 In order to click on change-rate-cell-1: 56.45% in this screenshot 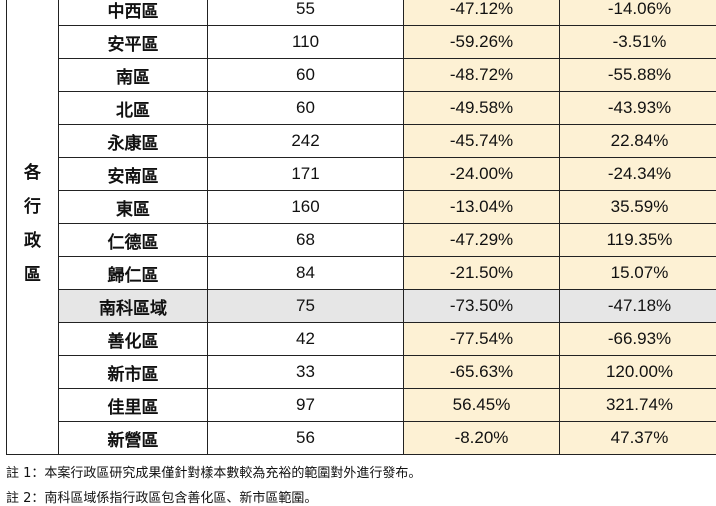, I will do `click(482, 405)`.